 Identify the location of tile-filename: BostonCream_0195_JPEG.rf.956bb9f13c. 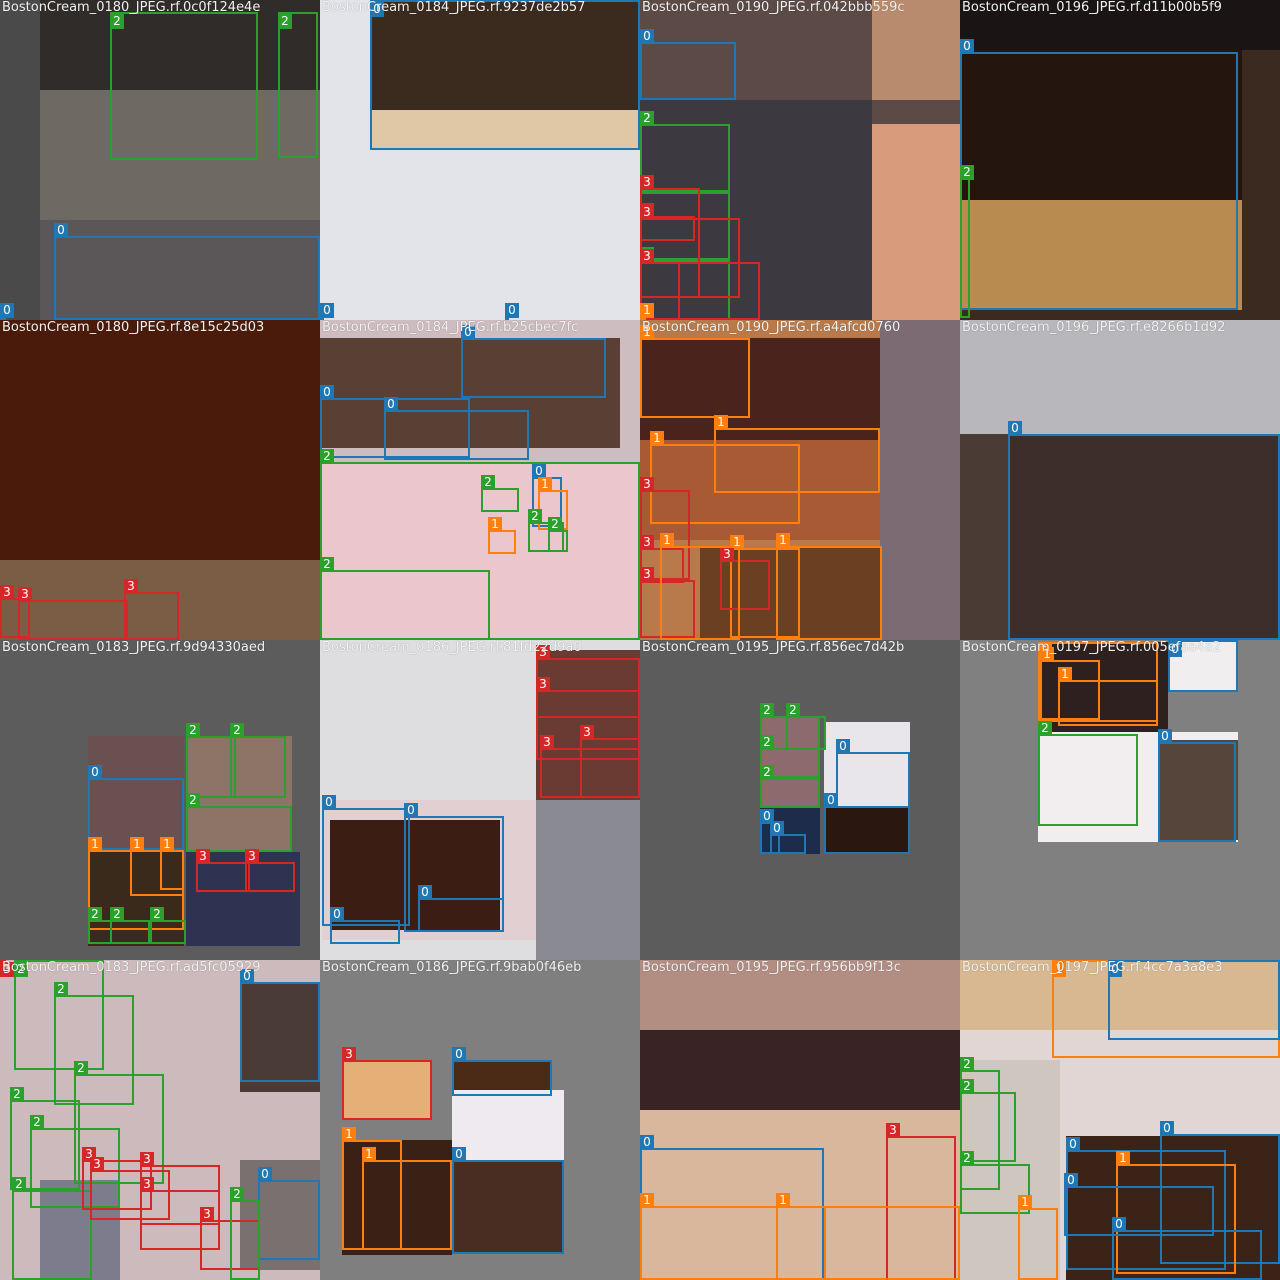
(771, 967).